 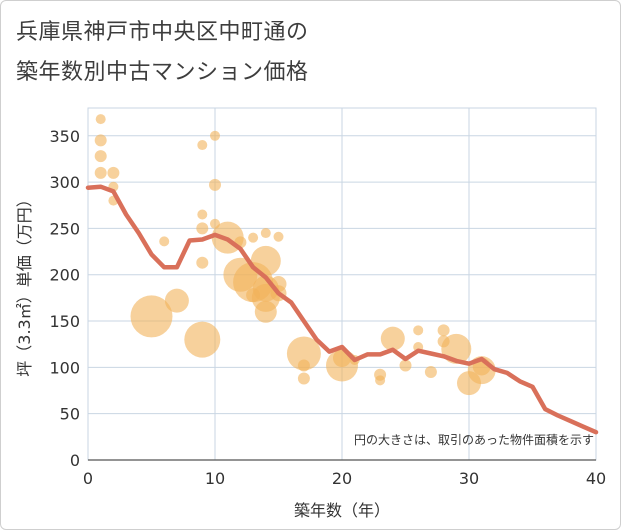 What do you see at coordinates (64, 136) in the screenshot?
I see `y-tick-label: 350` at bounding box center [64, 136].